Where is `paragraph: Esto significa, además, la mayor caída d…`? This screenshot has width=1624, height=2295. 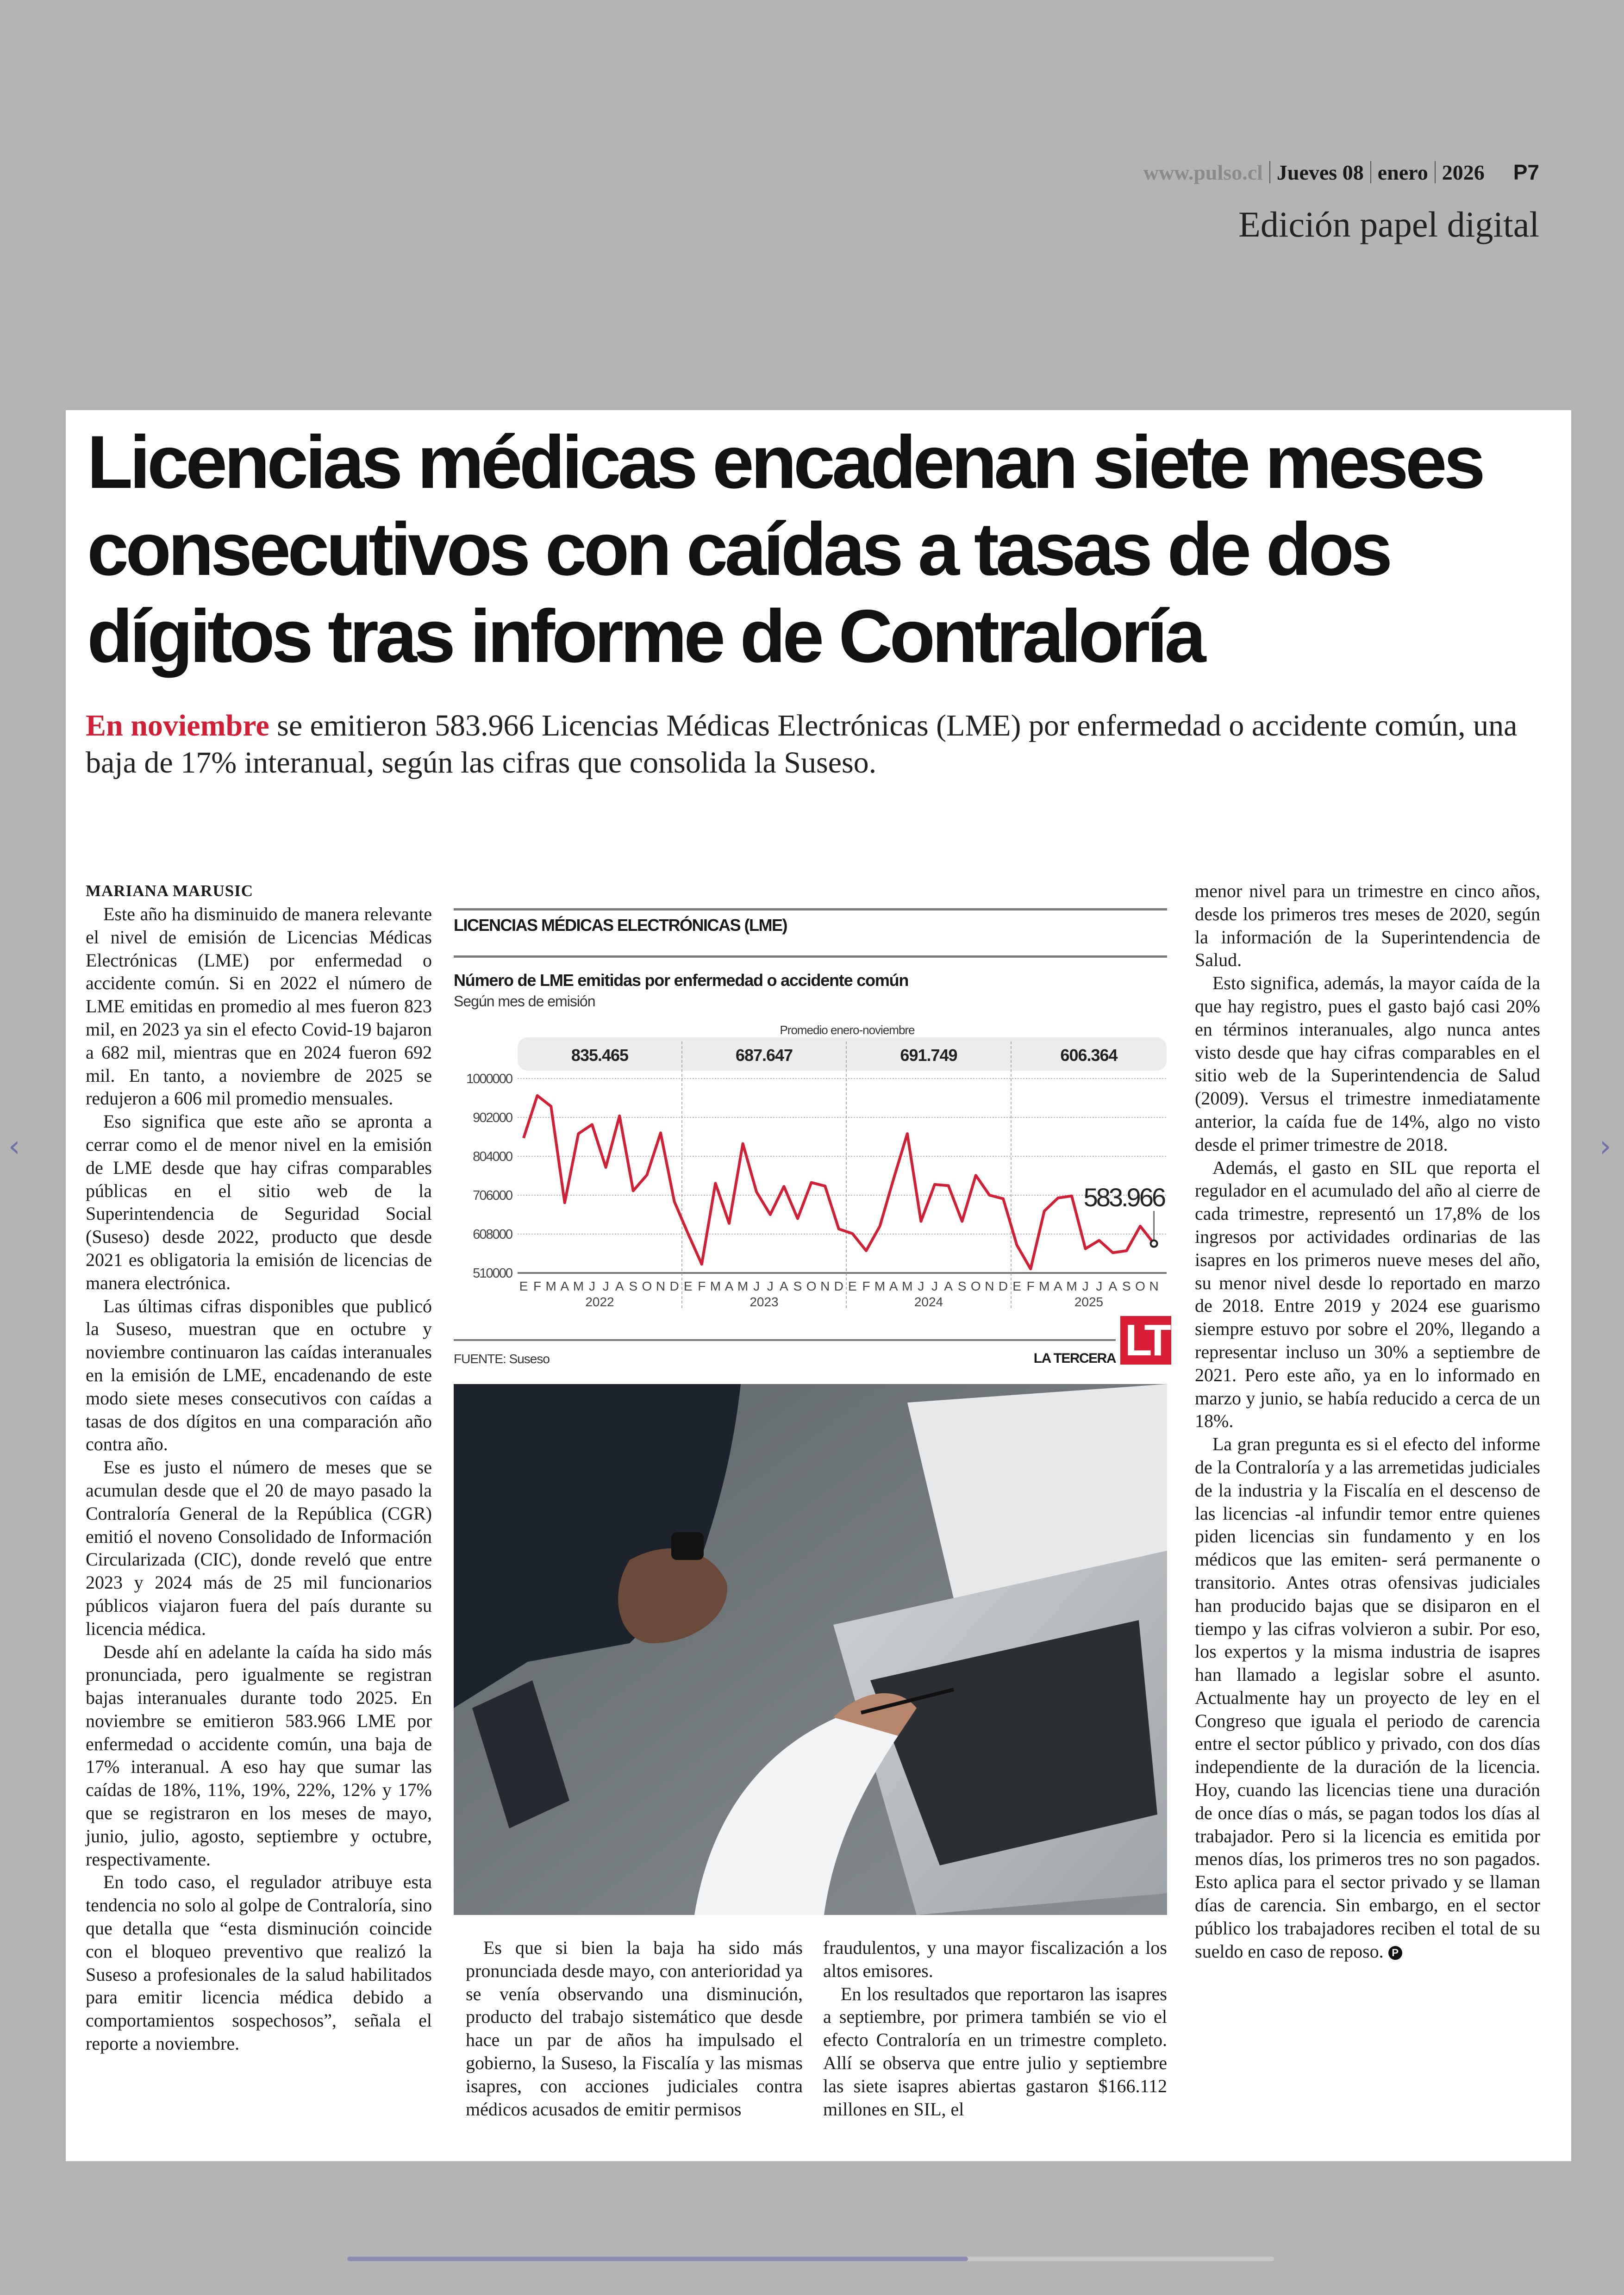
paragraph: Esto significa, además, la mayor caída d… is located at coordinates (1367, 1064).